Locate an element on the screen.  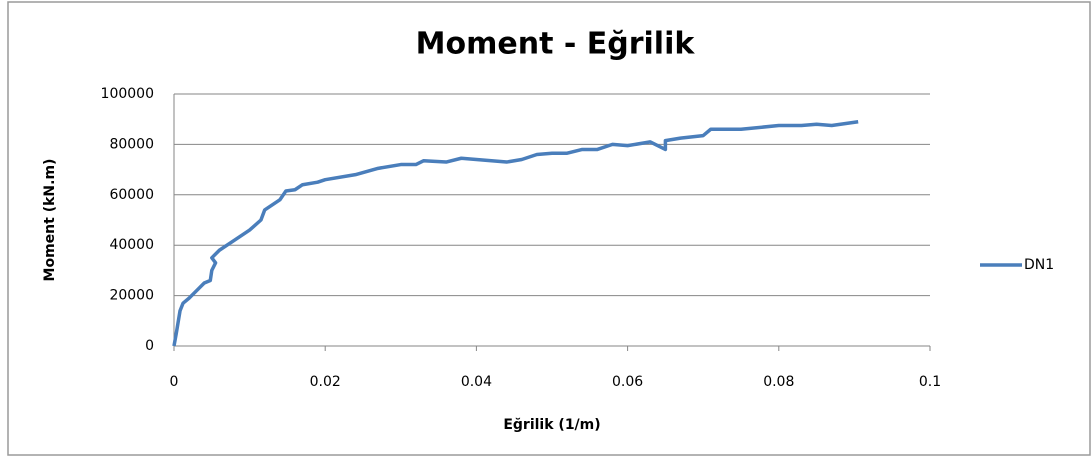
y-tick-label: 40000 is located at coordinates (131, 245).